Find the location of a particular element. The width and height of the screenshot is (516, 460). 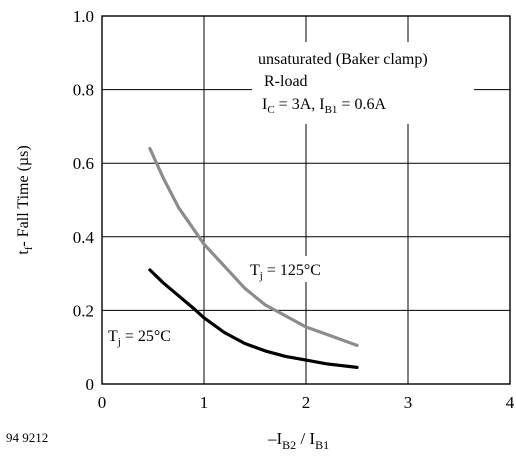

annotation-line-1: unsaturated (Baker clamp) is located at coordinates (343, 59).